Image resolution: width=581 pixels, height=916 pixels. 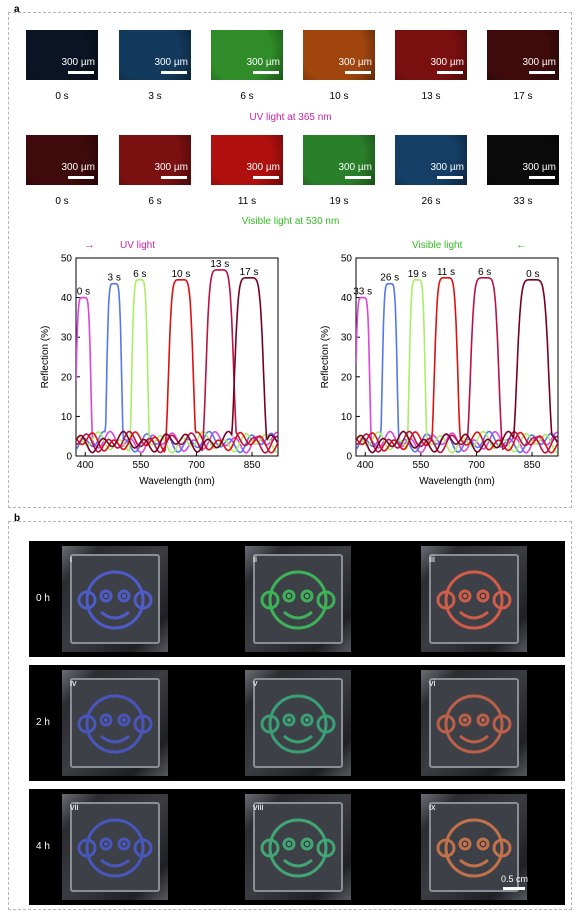 What do you see at coordinates (155, 201) in the screenshot?
I see `visible-time-label: 6 s` at bounding box center [155, 201].